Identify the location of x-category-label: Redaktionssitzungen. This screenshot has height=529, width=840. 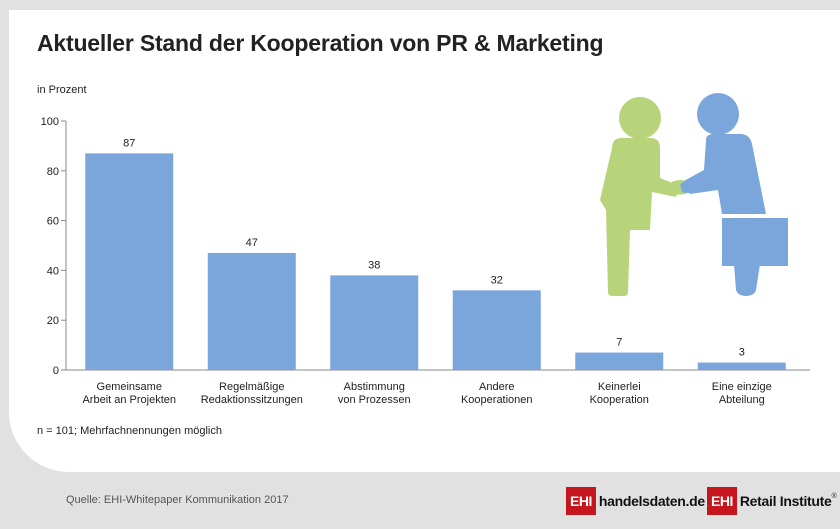
(252, 400).